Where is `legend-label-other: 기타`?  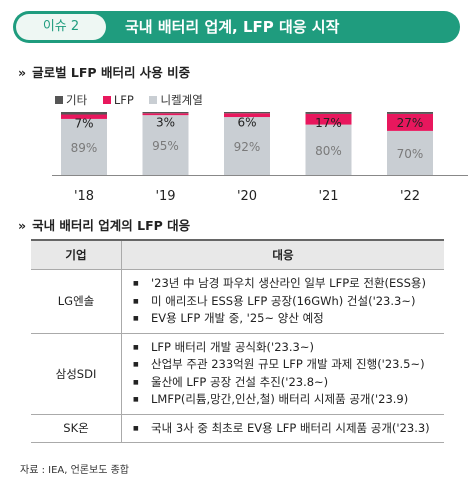
legend-label-other: 기타 is located at coordinates (77, 100).